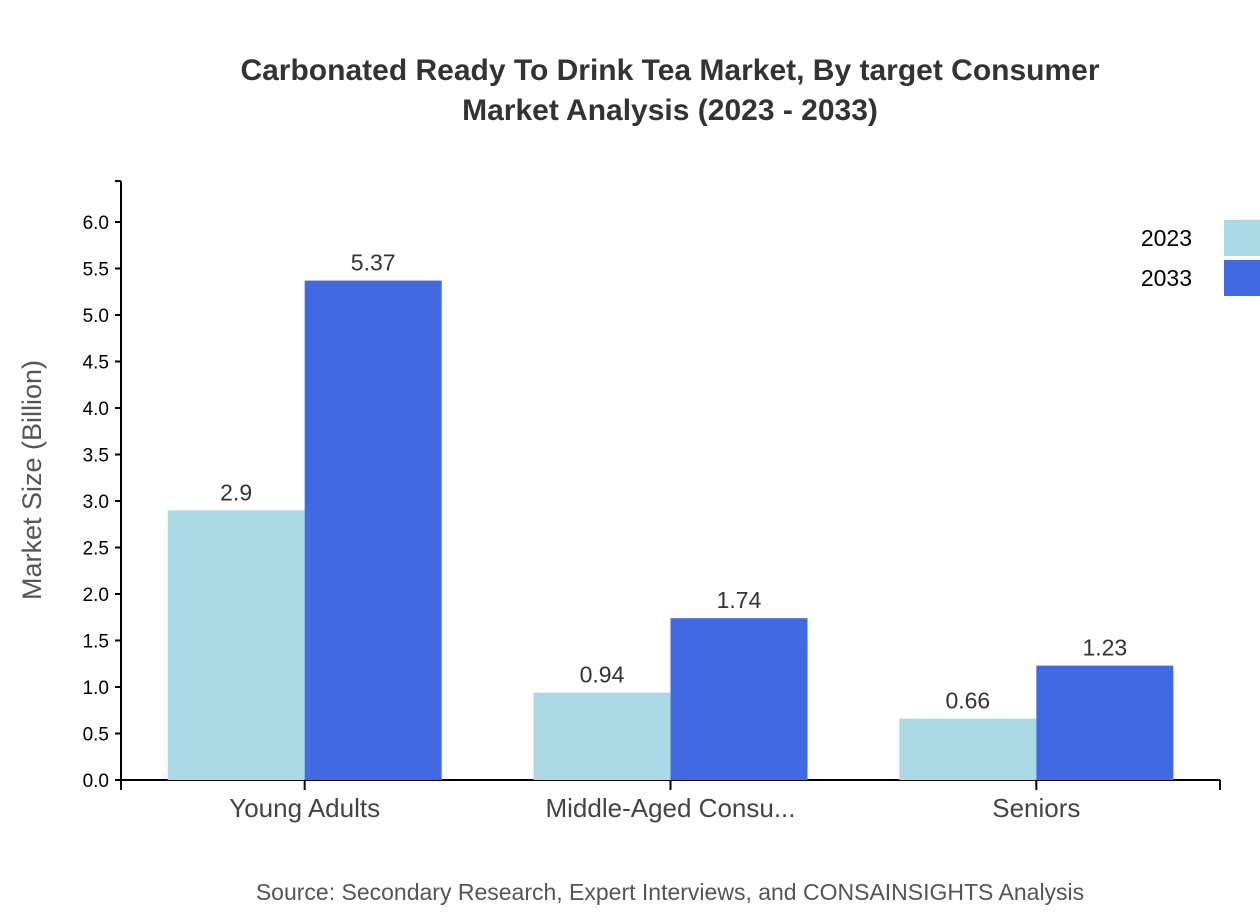 This screenshot has width=1260, height=920. What do you see at coordinates (96, 223) in the screenshot?
I see `y-tick-label: 6.0` at bounding box center [96, 223].